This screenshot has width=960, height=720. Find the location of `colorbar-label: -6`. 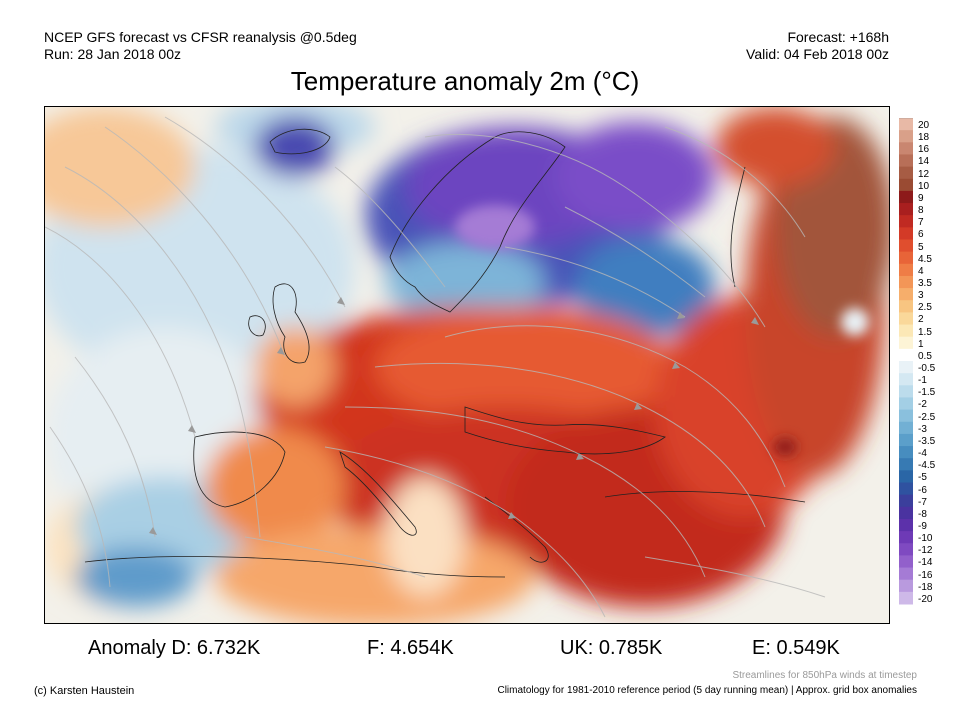

colorbar-label: -6 is located at coordinates (922, 490).